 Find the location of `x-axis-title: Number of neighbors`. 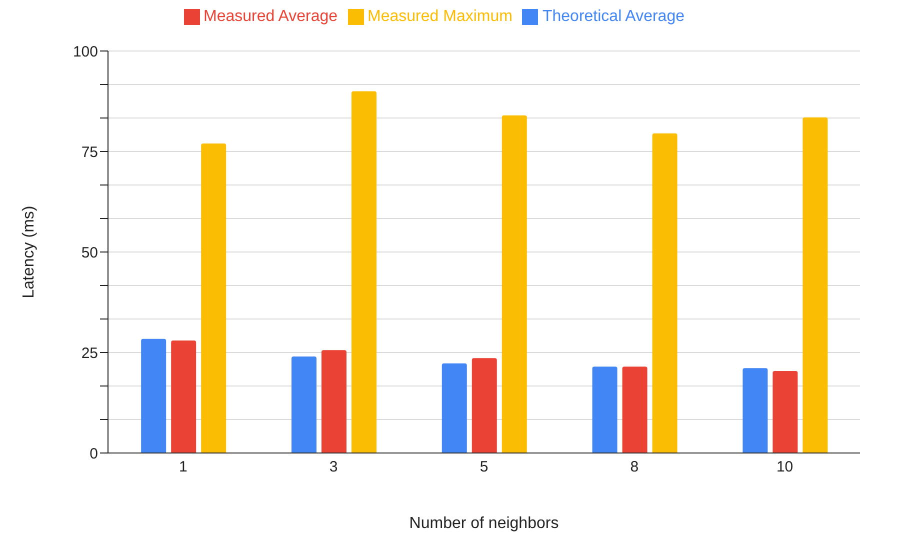

x-axis-title: Number of neighbors is located at coordinates (484, 523).